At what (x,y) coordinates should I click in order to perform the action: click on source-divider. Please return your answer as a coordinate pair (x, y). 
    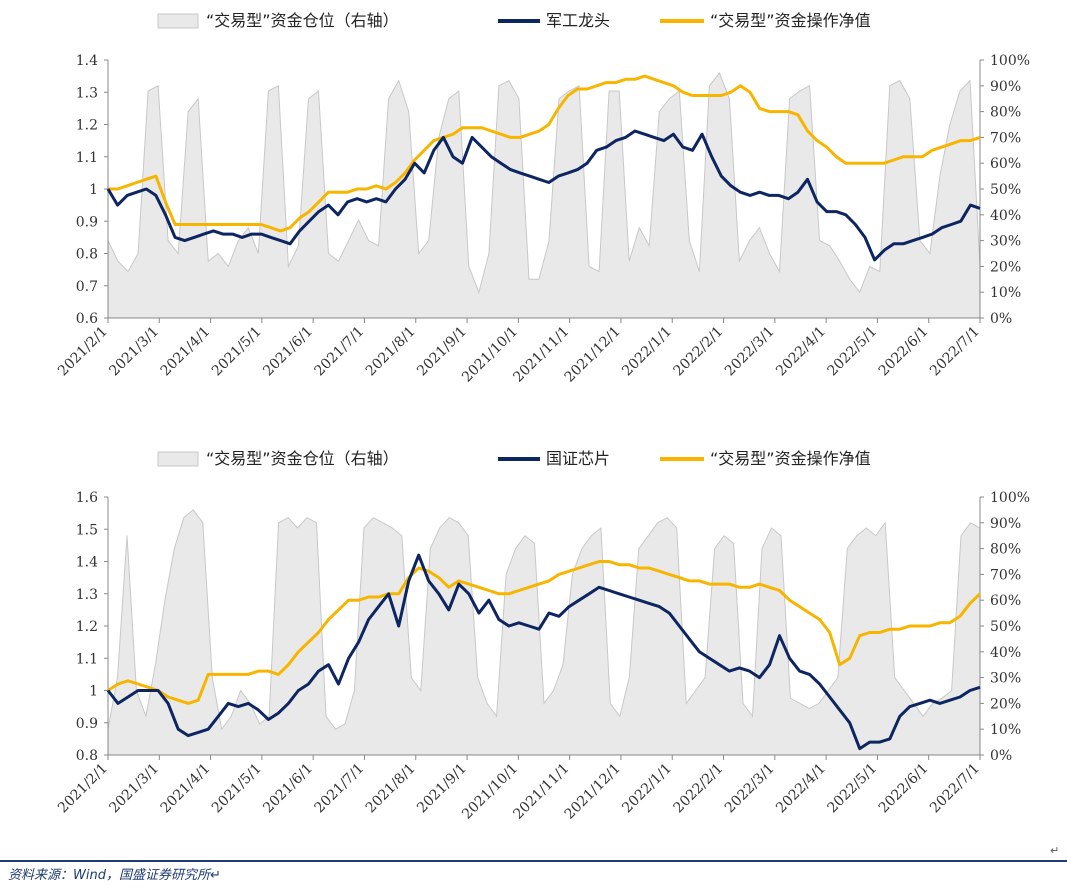
    Looking at the image, I should click on (533, 861).